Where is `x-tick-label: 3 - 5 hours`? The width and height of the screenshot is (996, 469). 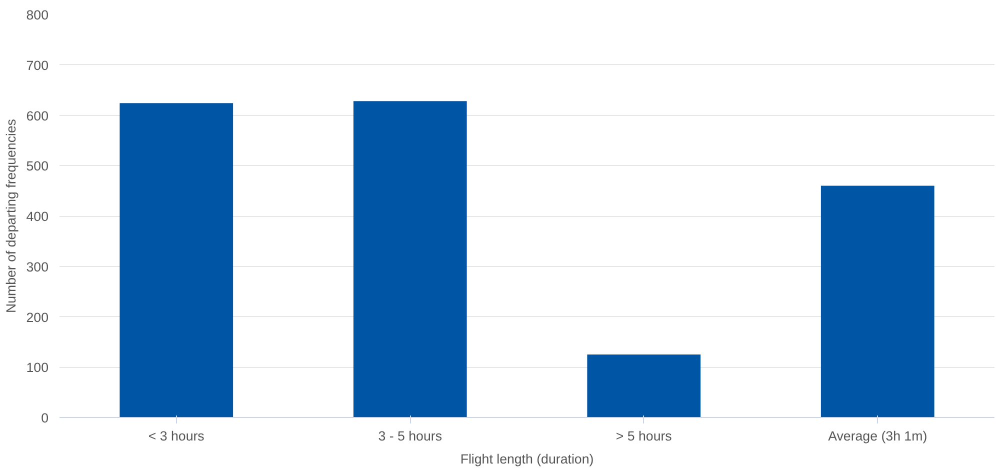 x-tick-label: 3 - 5 hours is located at coordinates (410, 436).